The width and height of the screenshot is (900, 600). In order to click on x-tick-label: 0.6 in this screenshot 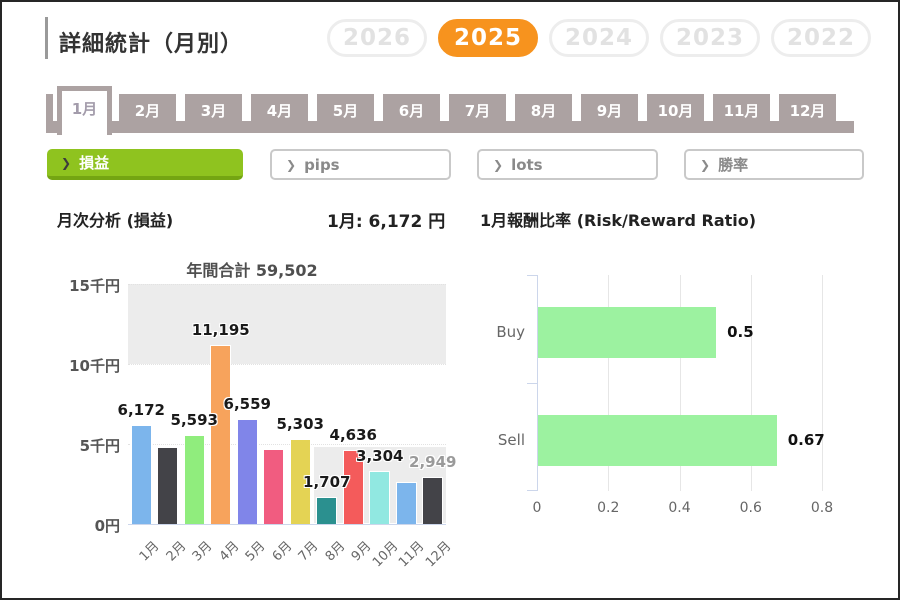, I will do `click(750, 508)`.